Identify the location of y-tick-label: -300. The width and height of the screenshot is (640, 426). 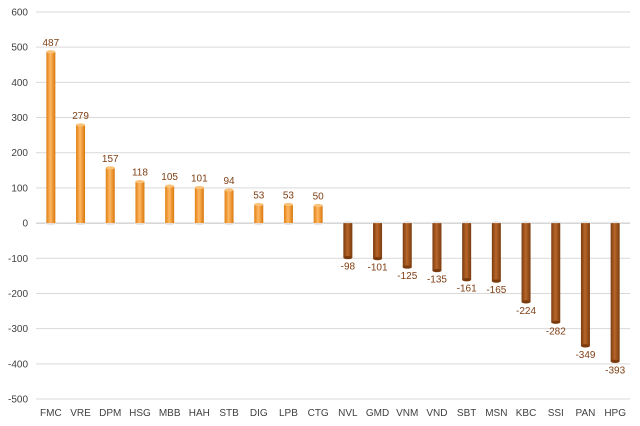
(18, 329).